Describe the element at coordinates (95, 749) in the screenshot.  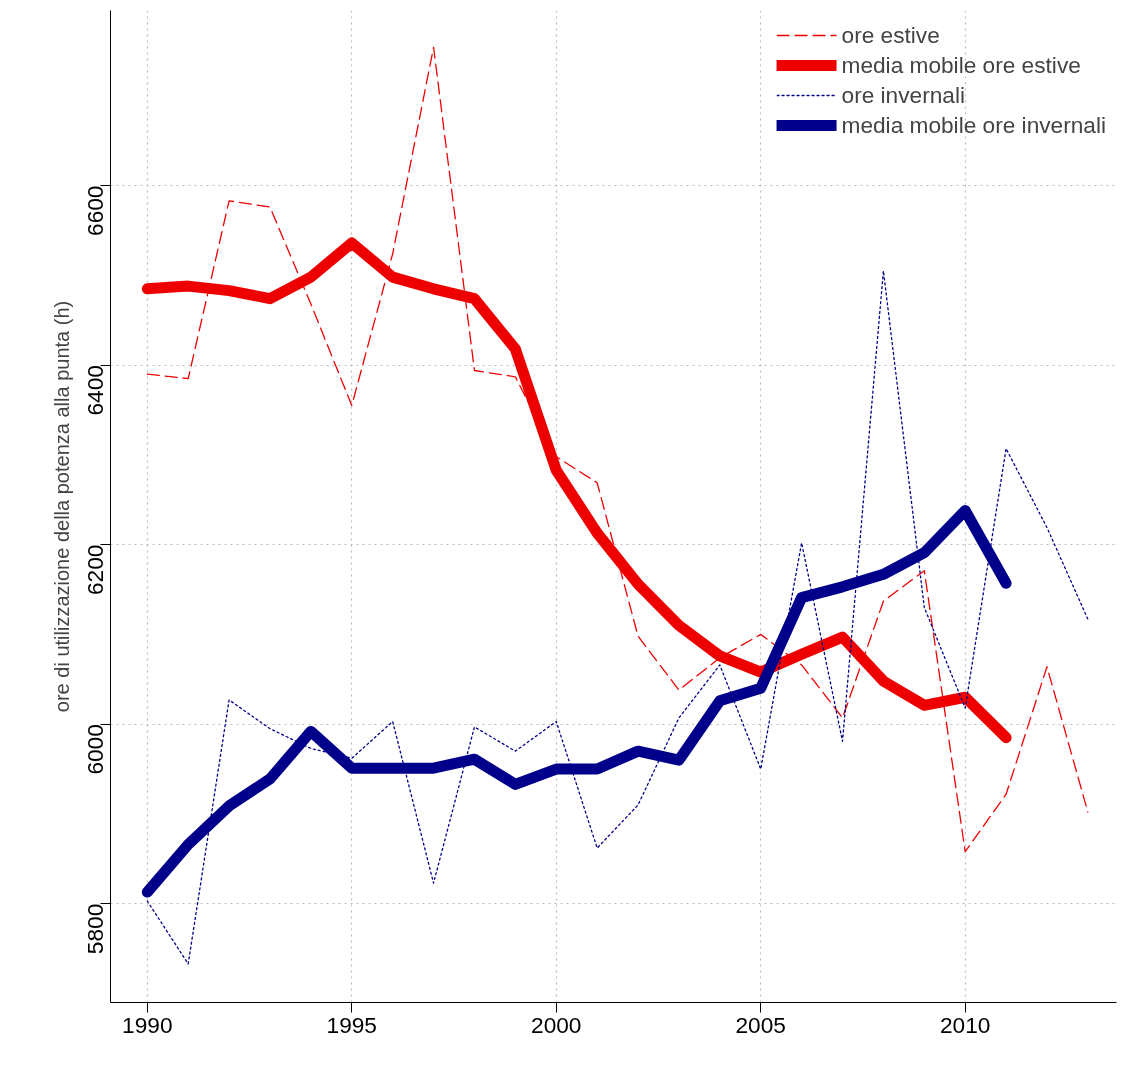
I see `y-tick-label: 6000` at that location.